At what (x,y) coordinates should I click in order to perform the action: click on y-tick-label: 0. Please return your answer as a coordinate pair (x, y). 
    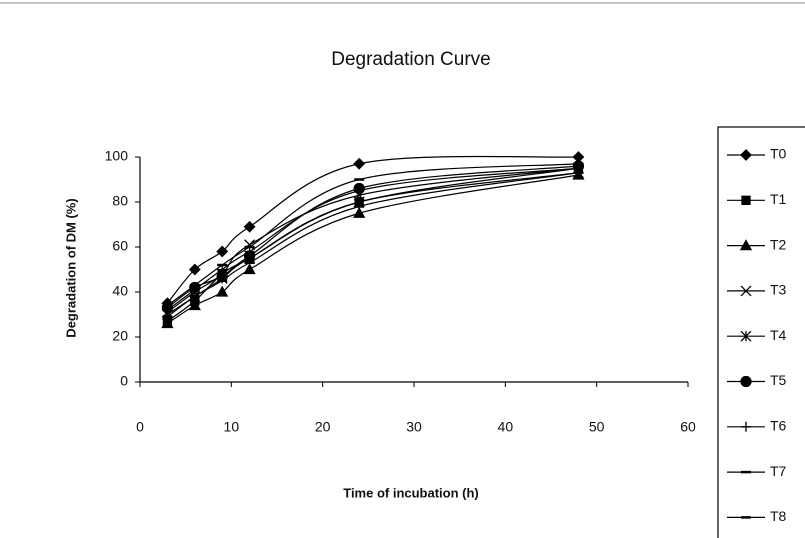
    Looking at the image, I should click on (124, 381).